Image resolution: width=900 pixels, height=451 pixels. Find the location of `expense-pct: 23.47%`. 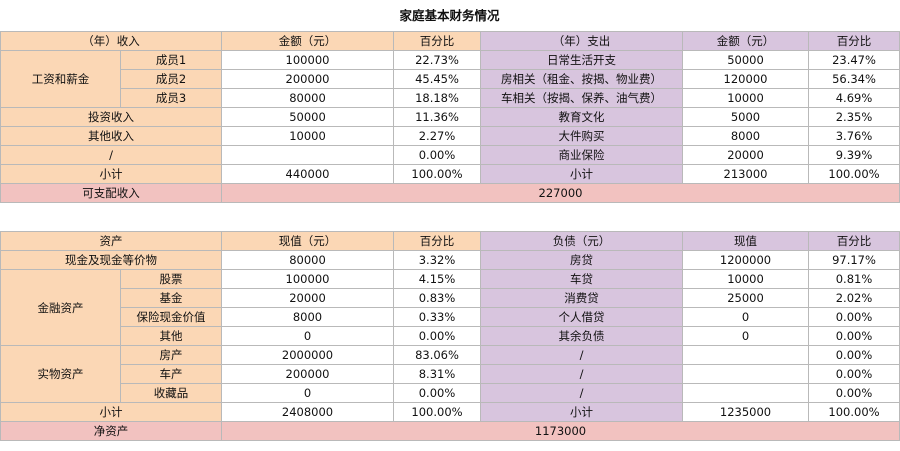

expense-pct: 23.47% is located at coordinates (854, 60).